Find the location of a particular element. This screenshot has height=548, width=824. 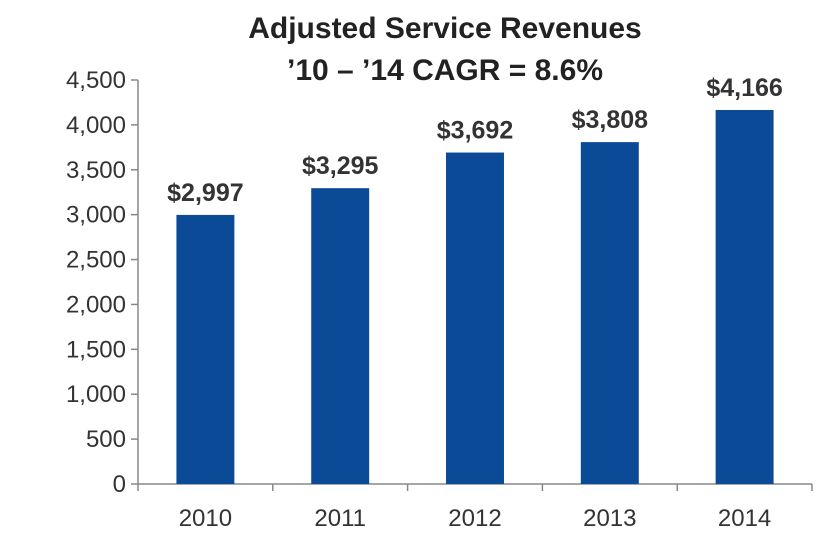

chart-title: Adjusted Service Revenues is located at coordinates (445, 28).